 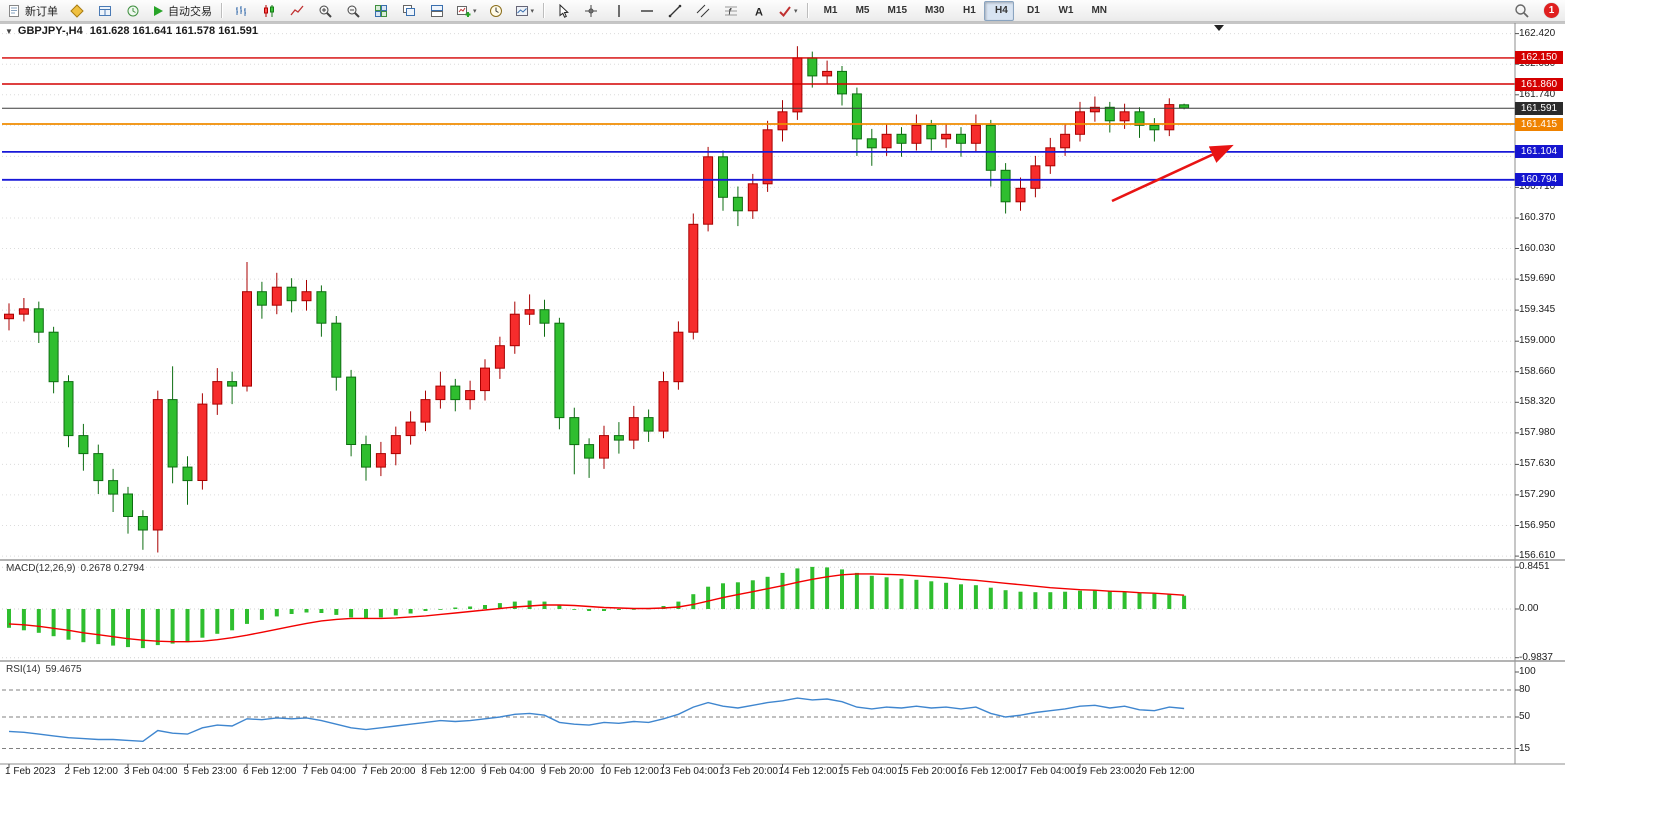 What do you see at coordinates (1551, 10) in the screenshot?
I see `notification-badge: 1` at bounding box center [1551, 10].